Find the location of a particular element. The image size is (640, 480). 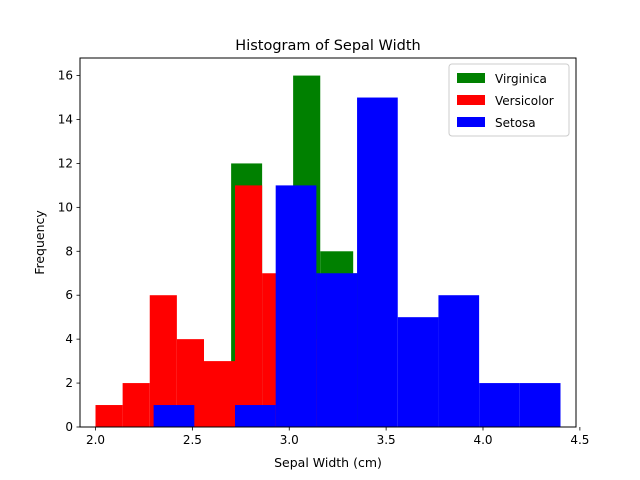

legend: Virginica Versicolor Setosa is located at coordinates (509, 100).